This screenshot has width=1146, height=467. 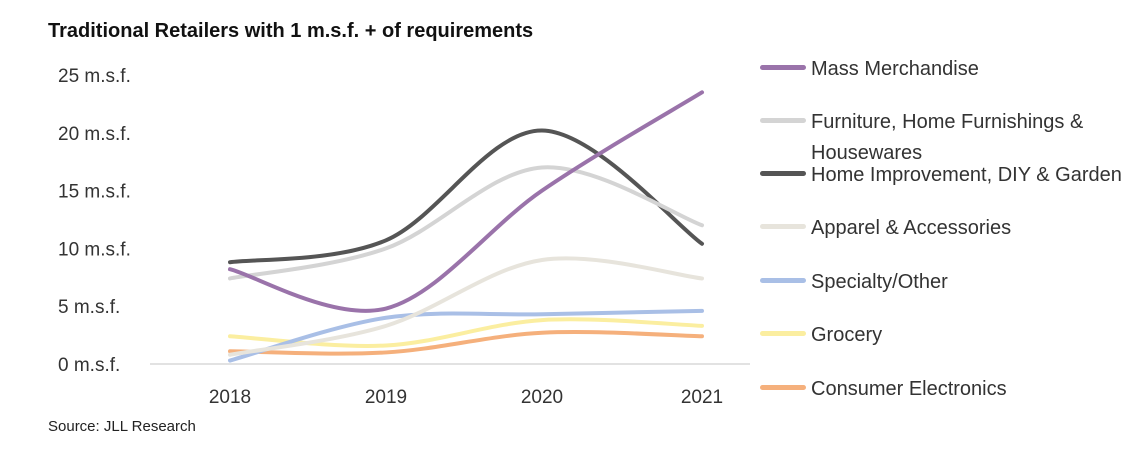 I want to click on series-line-specialty-other, so click(x=466, y=335).